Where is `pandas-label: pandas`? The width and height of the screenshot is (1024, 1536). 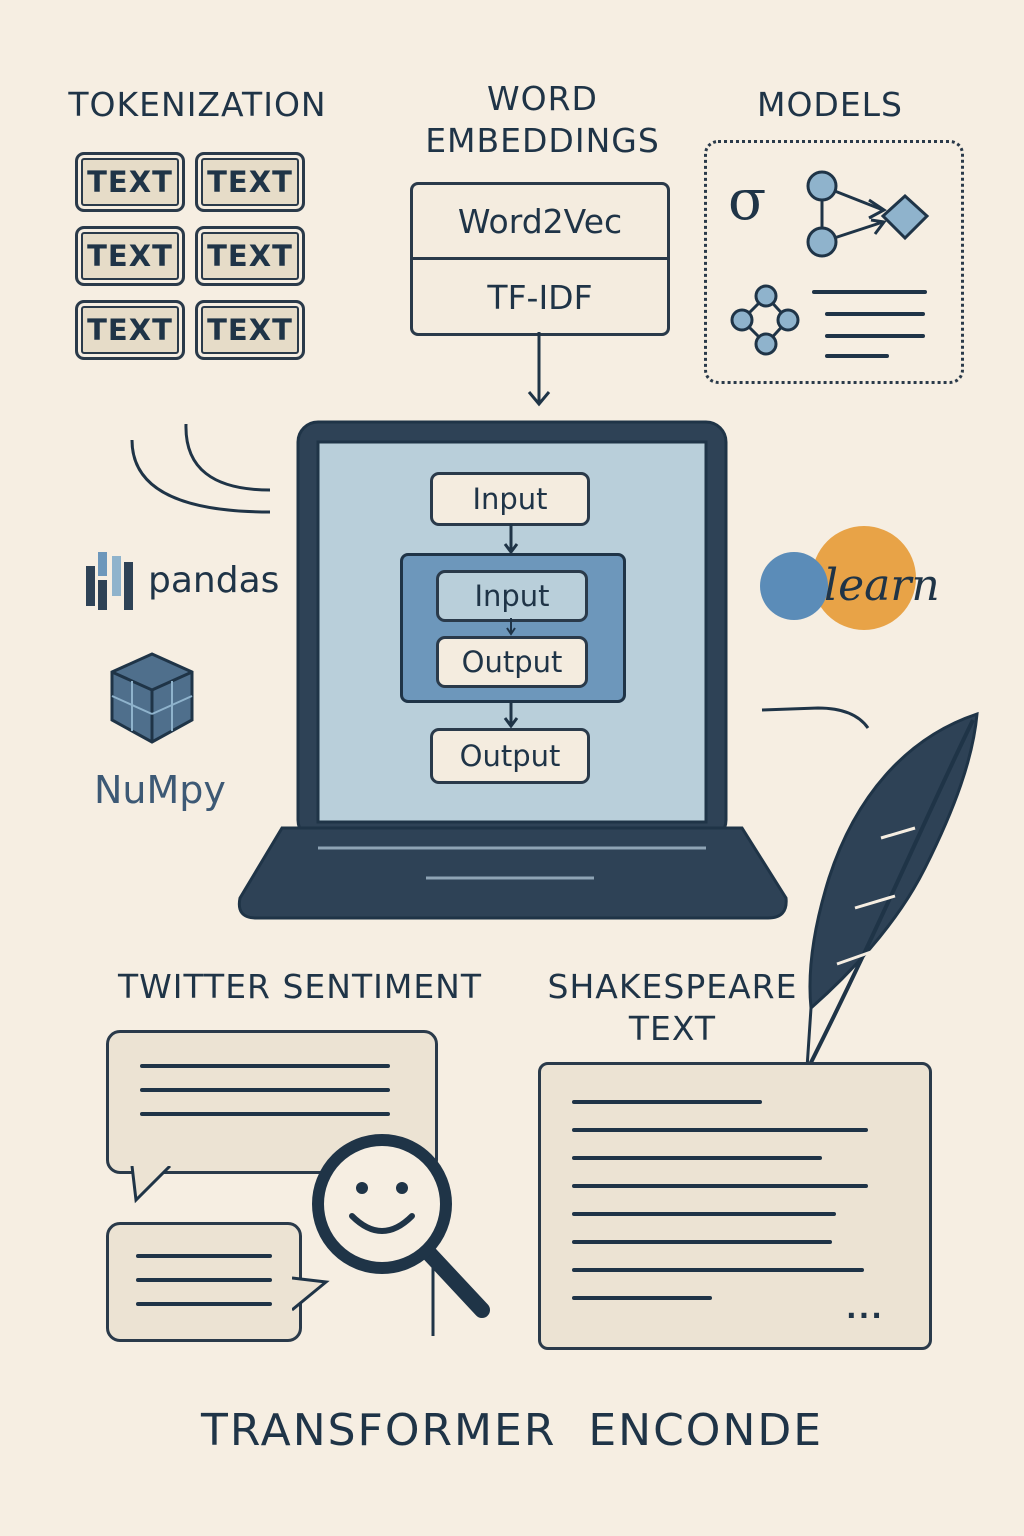
pandas-label: pandas is located at coordinates (214, 580).